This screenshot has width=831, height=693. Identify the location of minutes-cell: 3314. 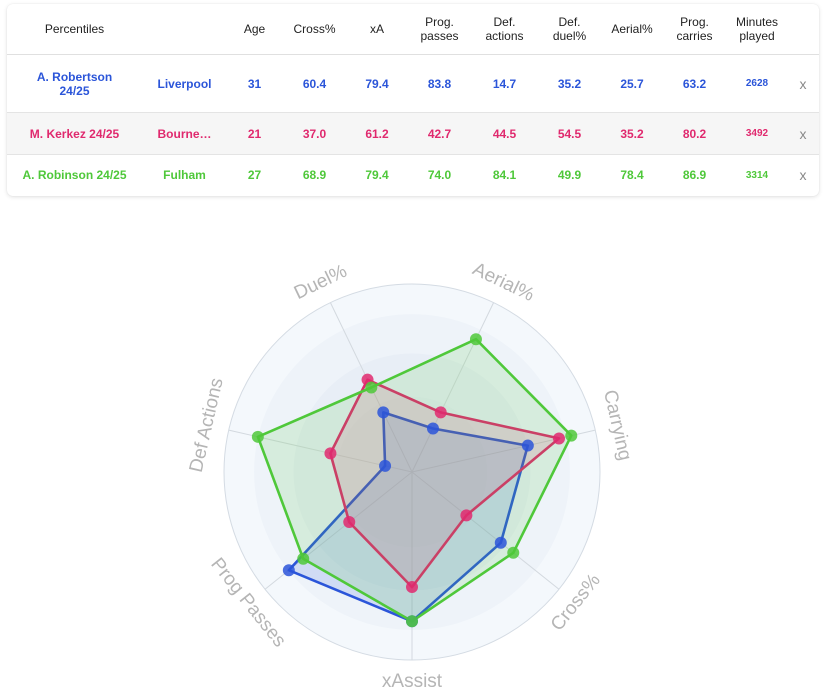
(757, 175).